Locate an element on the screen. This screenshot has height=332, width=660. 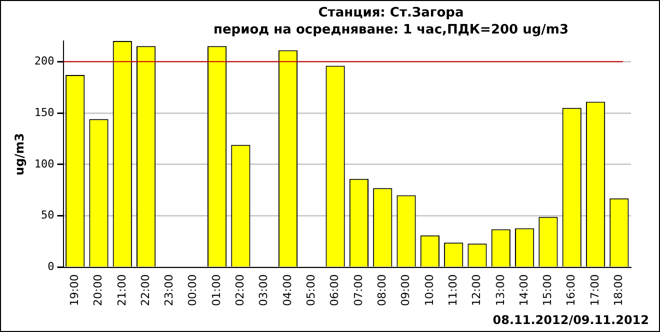
x-tick-label: 19:00 is located at coordinates (74, 290).